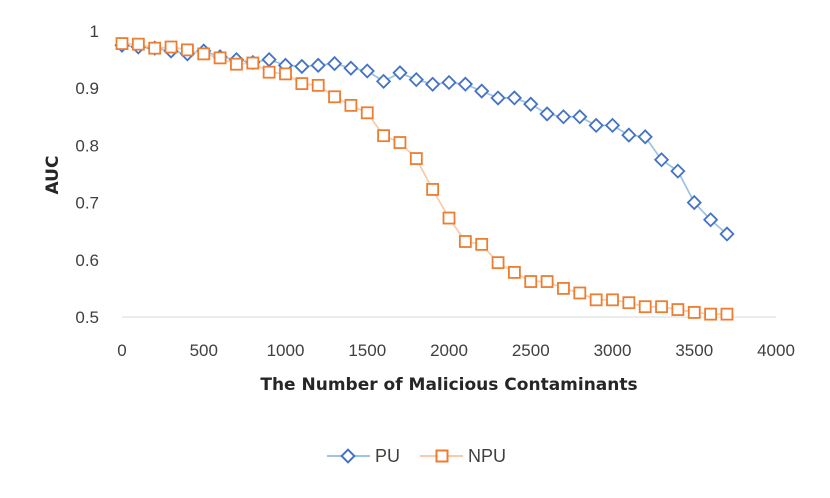  I want to click on legend-pu-marker, so click(348, 456).